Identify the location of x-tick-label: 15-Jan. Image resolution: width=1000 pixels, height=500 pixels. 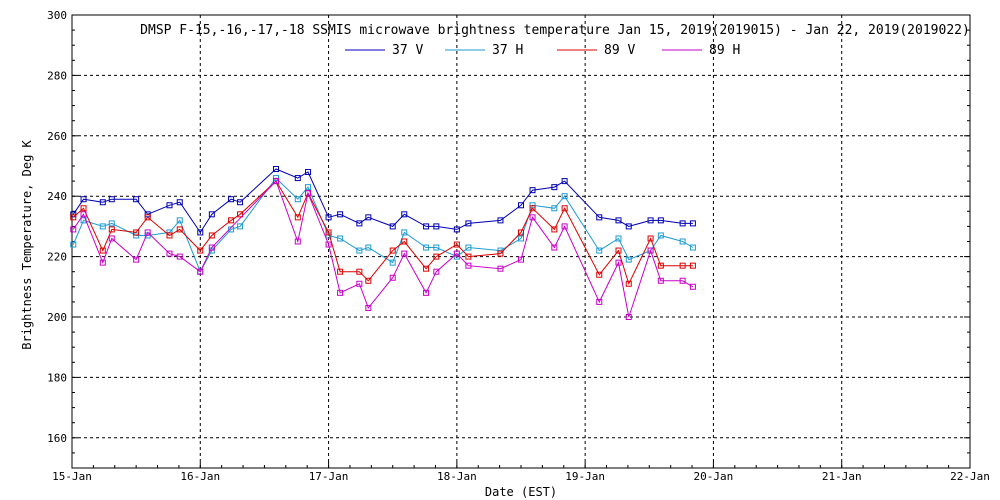
(72, 476).